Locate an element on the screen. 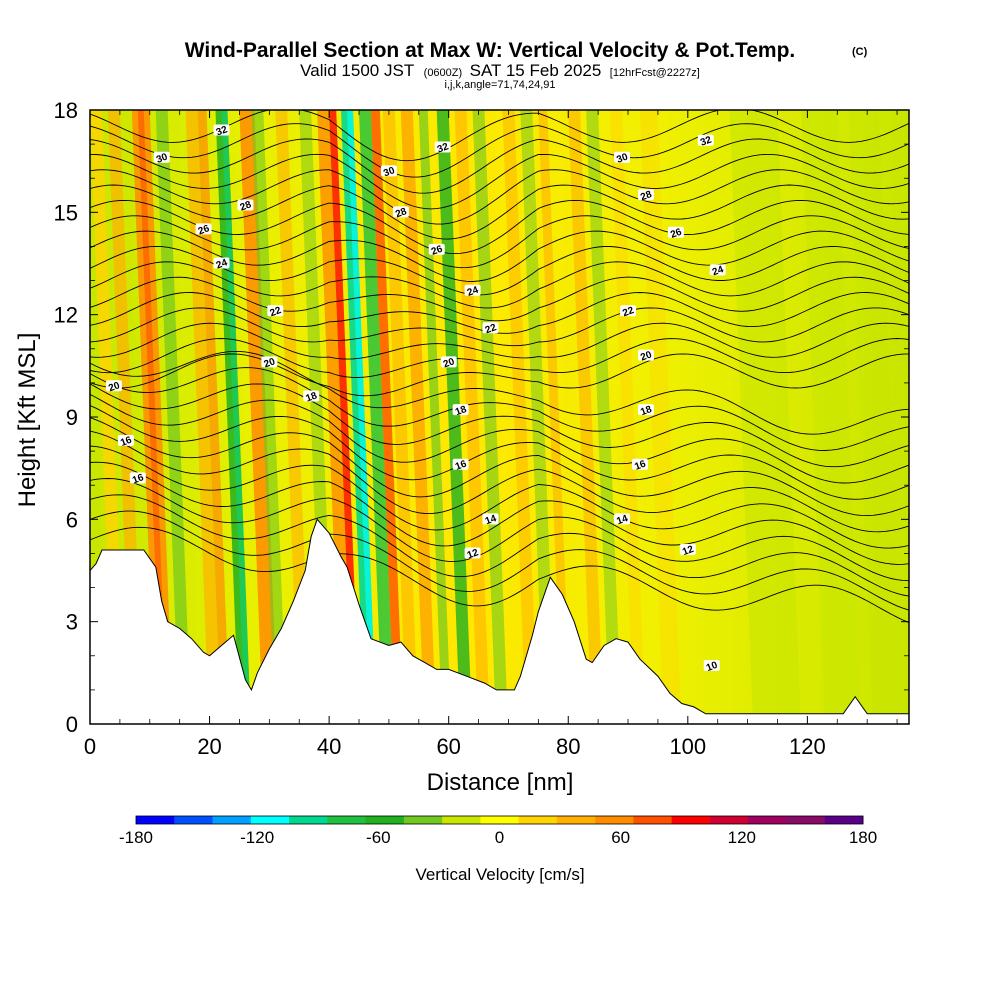 The height and width of the screenshot is (1000, 1000). subtitle-utc: (0600Z) is located at coordinates (443, 73).